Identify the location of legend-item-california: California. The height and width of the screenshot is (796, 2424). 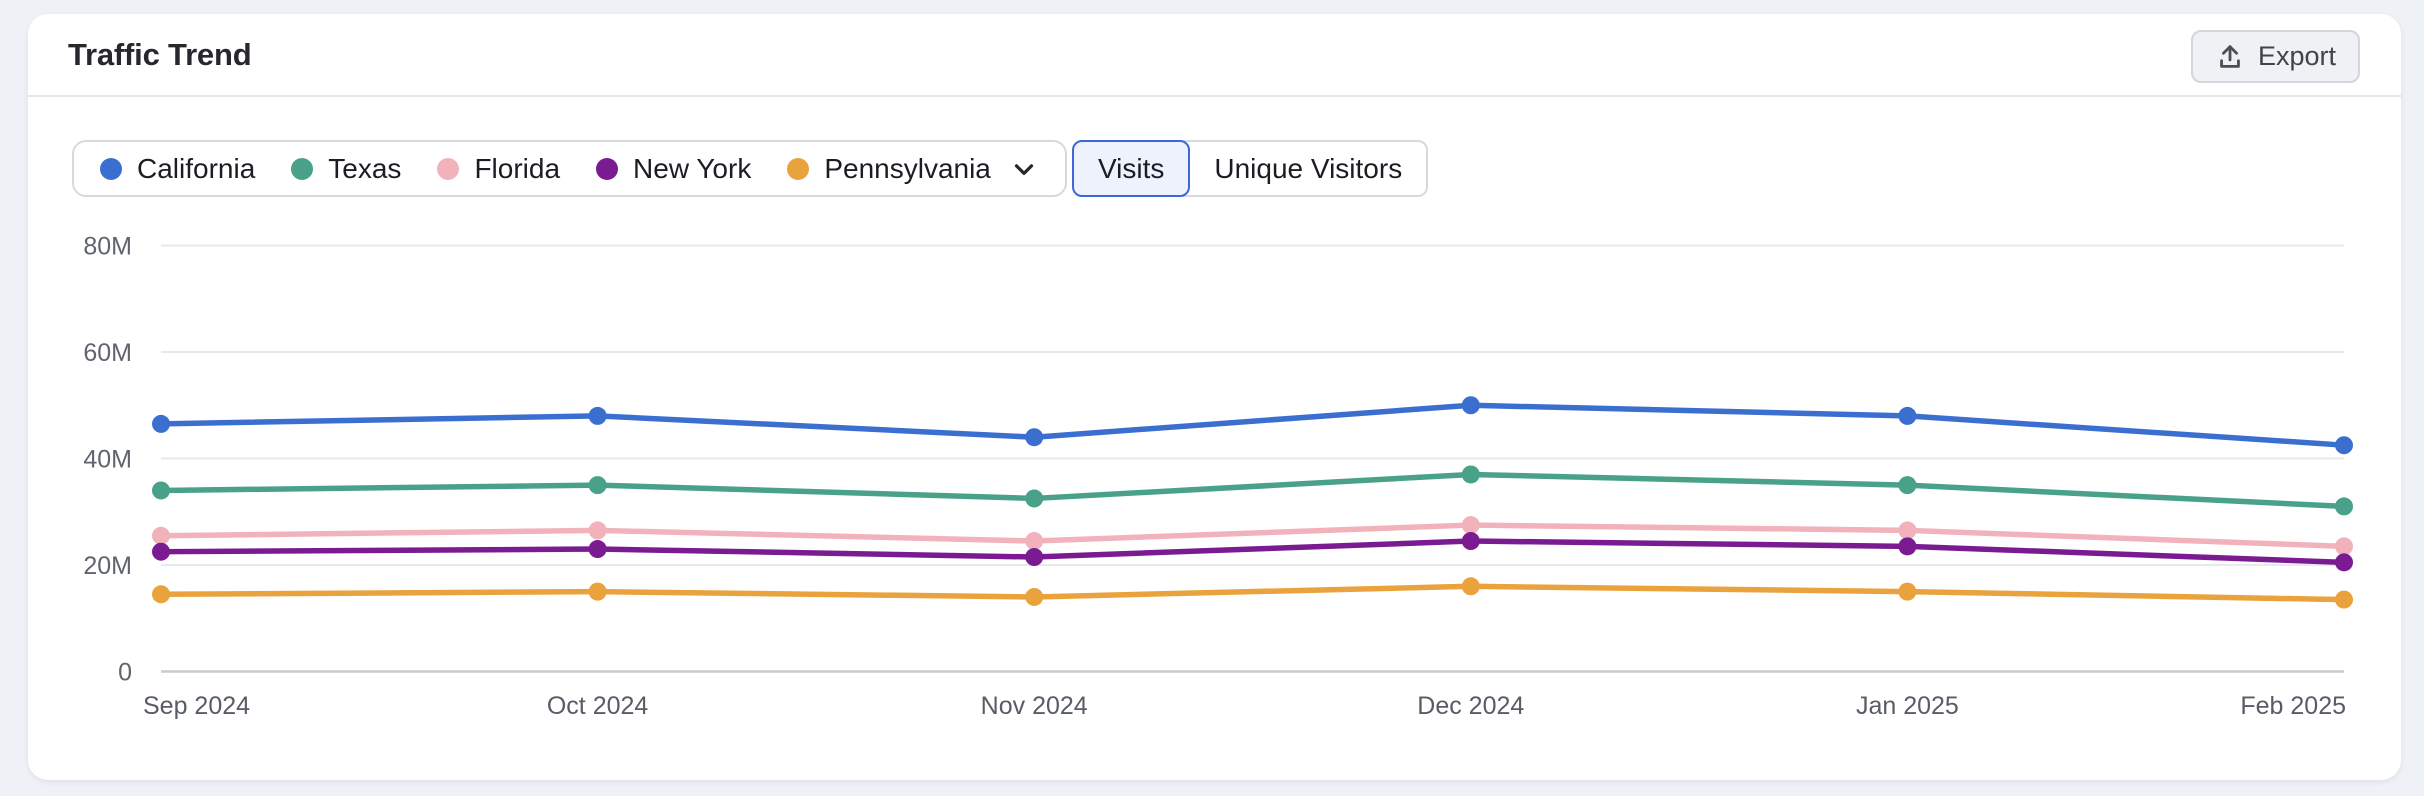
(177, 169).